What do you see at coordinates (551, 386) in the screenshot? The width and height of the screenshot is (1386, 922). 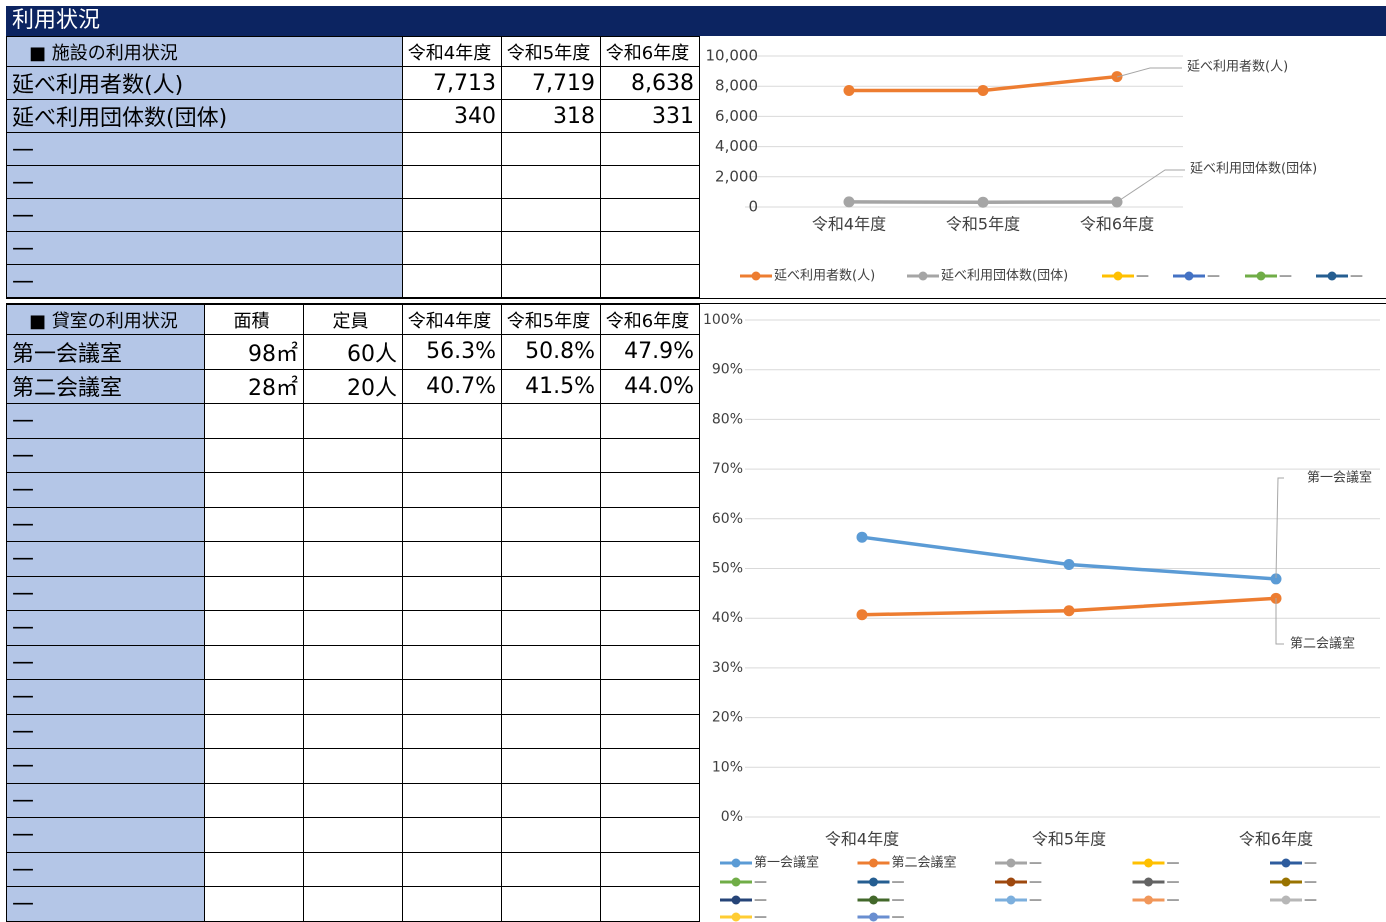 I see `data-cell: 41.5%` at bounding box center [551, 386].